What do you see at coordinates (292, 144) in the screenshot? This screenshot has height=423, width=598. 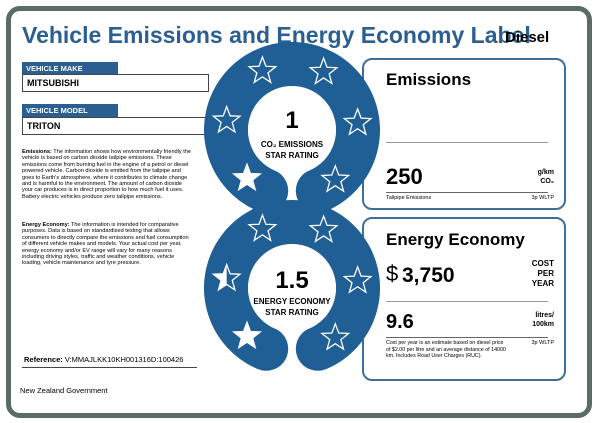 I see `rating-label: CO₂ EMISSIONS` at bounding box center [292, 144].